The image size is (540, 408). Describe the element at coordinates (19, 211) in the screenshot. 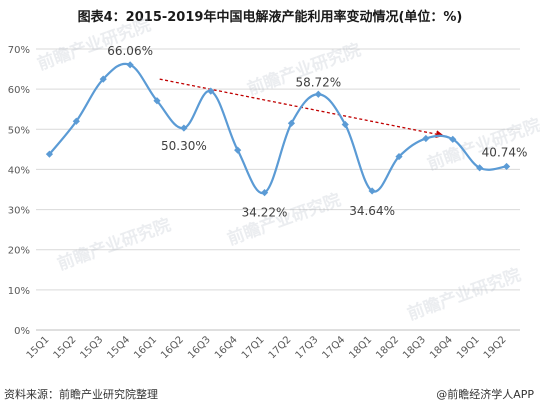

I see `y-tick-label: 30%` at that location.